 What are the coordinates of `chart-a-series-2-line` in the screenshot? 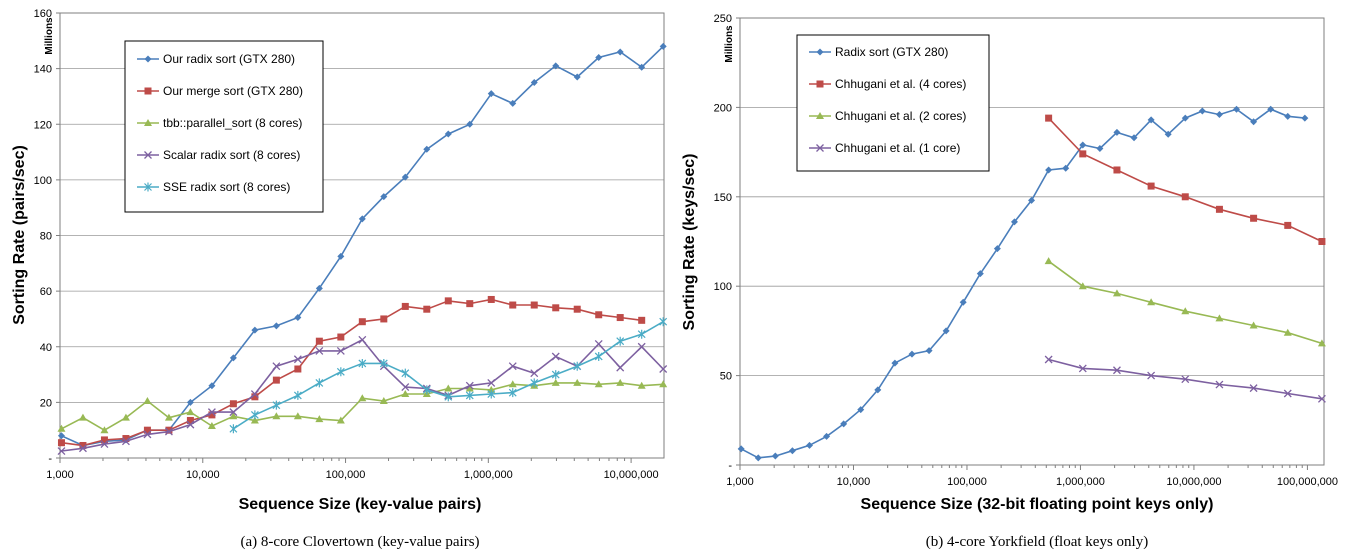 It's located at (362, 407).